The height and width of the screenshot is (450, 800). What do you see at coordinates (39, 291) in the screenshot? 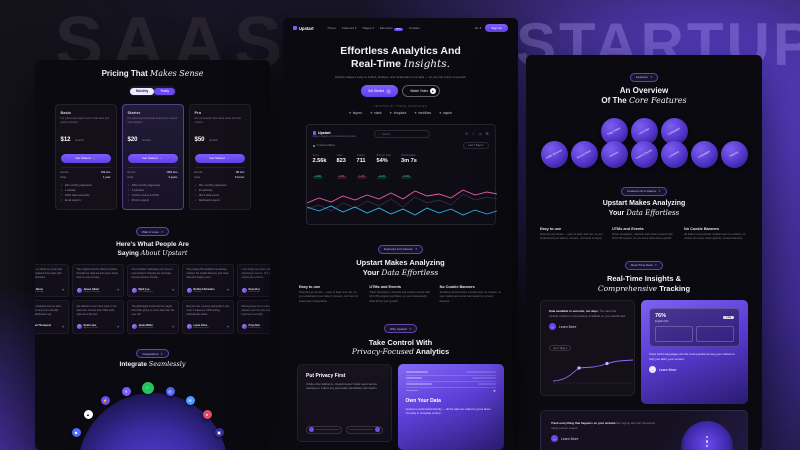
I see `testimonial-role: Head of Growth` at bounding box center [39, 291].